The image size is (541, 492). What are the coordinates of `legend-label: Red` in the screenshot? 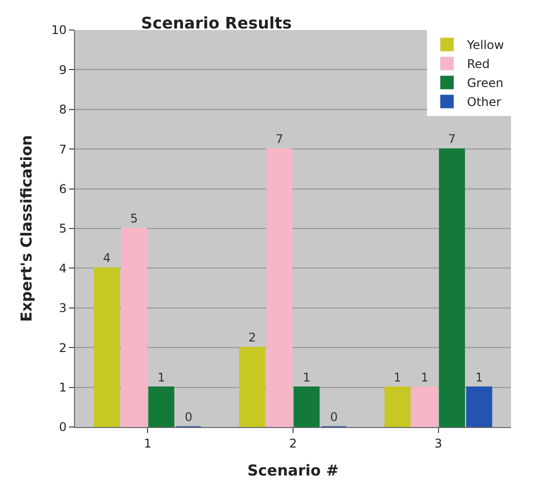 It's located at (478, 64).